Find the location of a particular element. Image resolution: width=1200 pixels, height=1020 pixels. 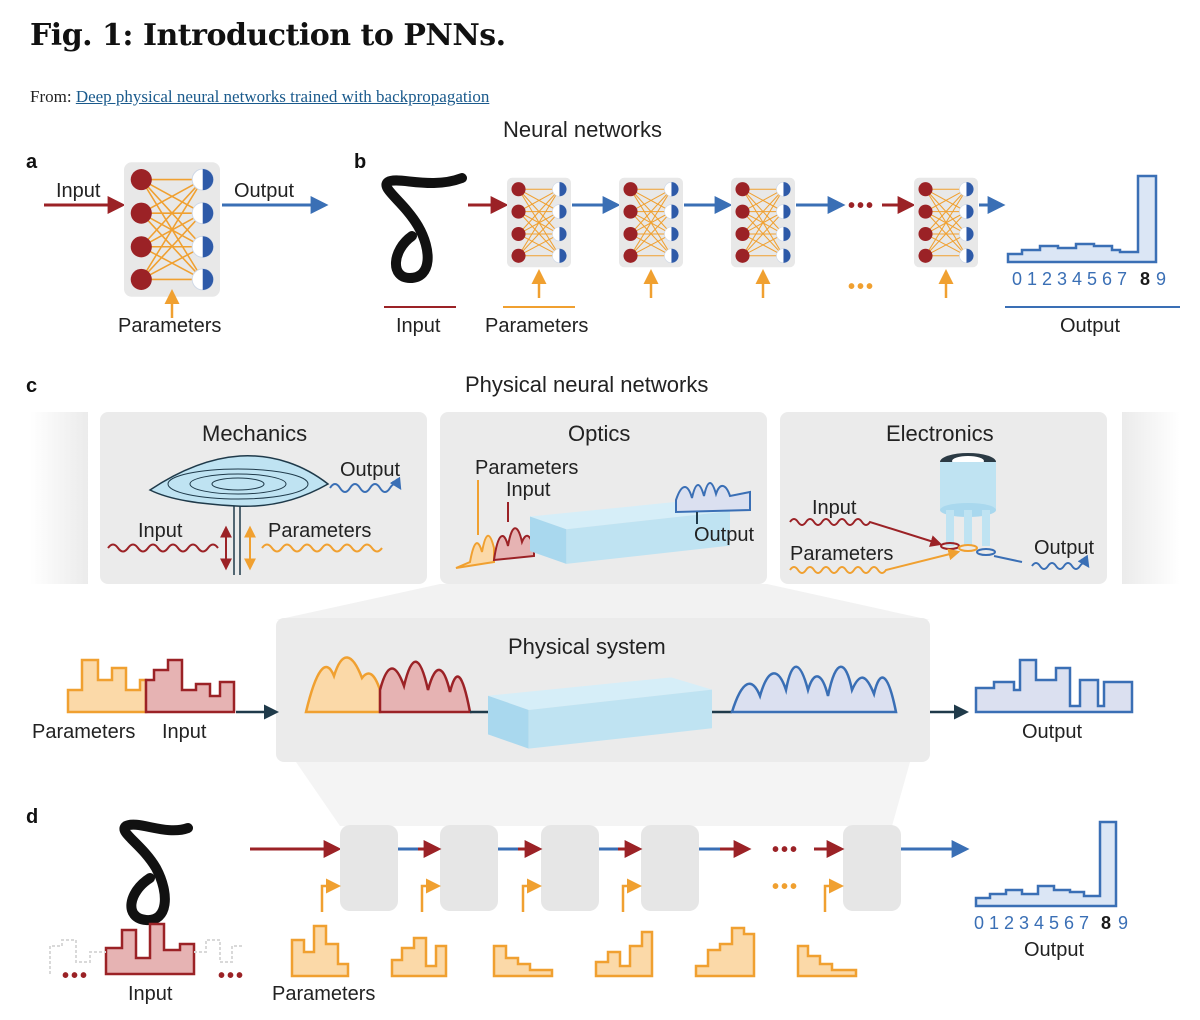

panel-b-letter: b is located at coordinates (360, 162).